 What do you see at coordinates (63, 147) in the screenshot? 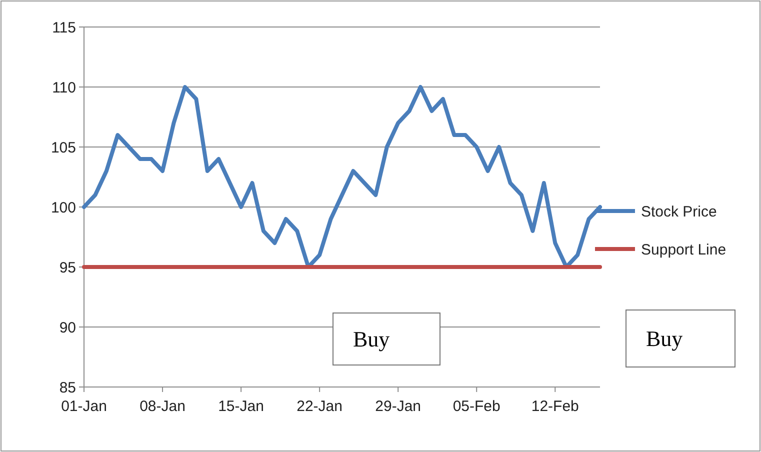
I see `y-tick-label: 105` at bounding box center [63, 147].